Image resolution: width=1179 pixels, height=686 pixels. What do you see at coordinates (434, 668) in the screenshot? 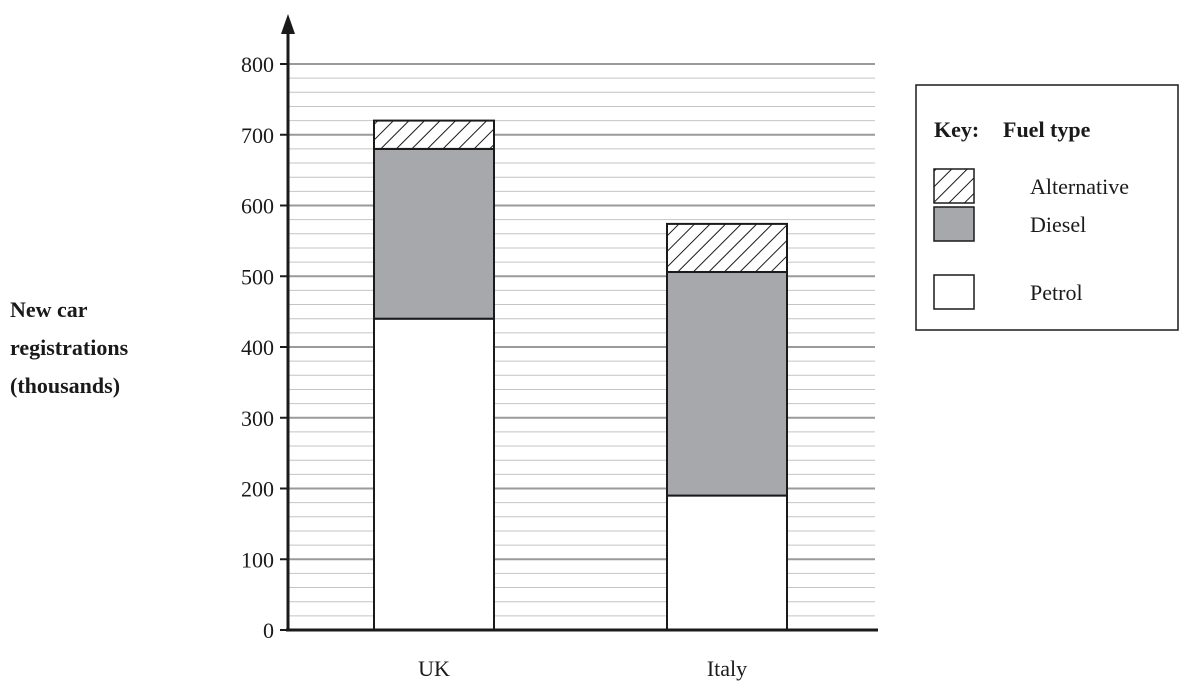
I see `category-label-uk: UK` at bounding box center [434, 668].